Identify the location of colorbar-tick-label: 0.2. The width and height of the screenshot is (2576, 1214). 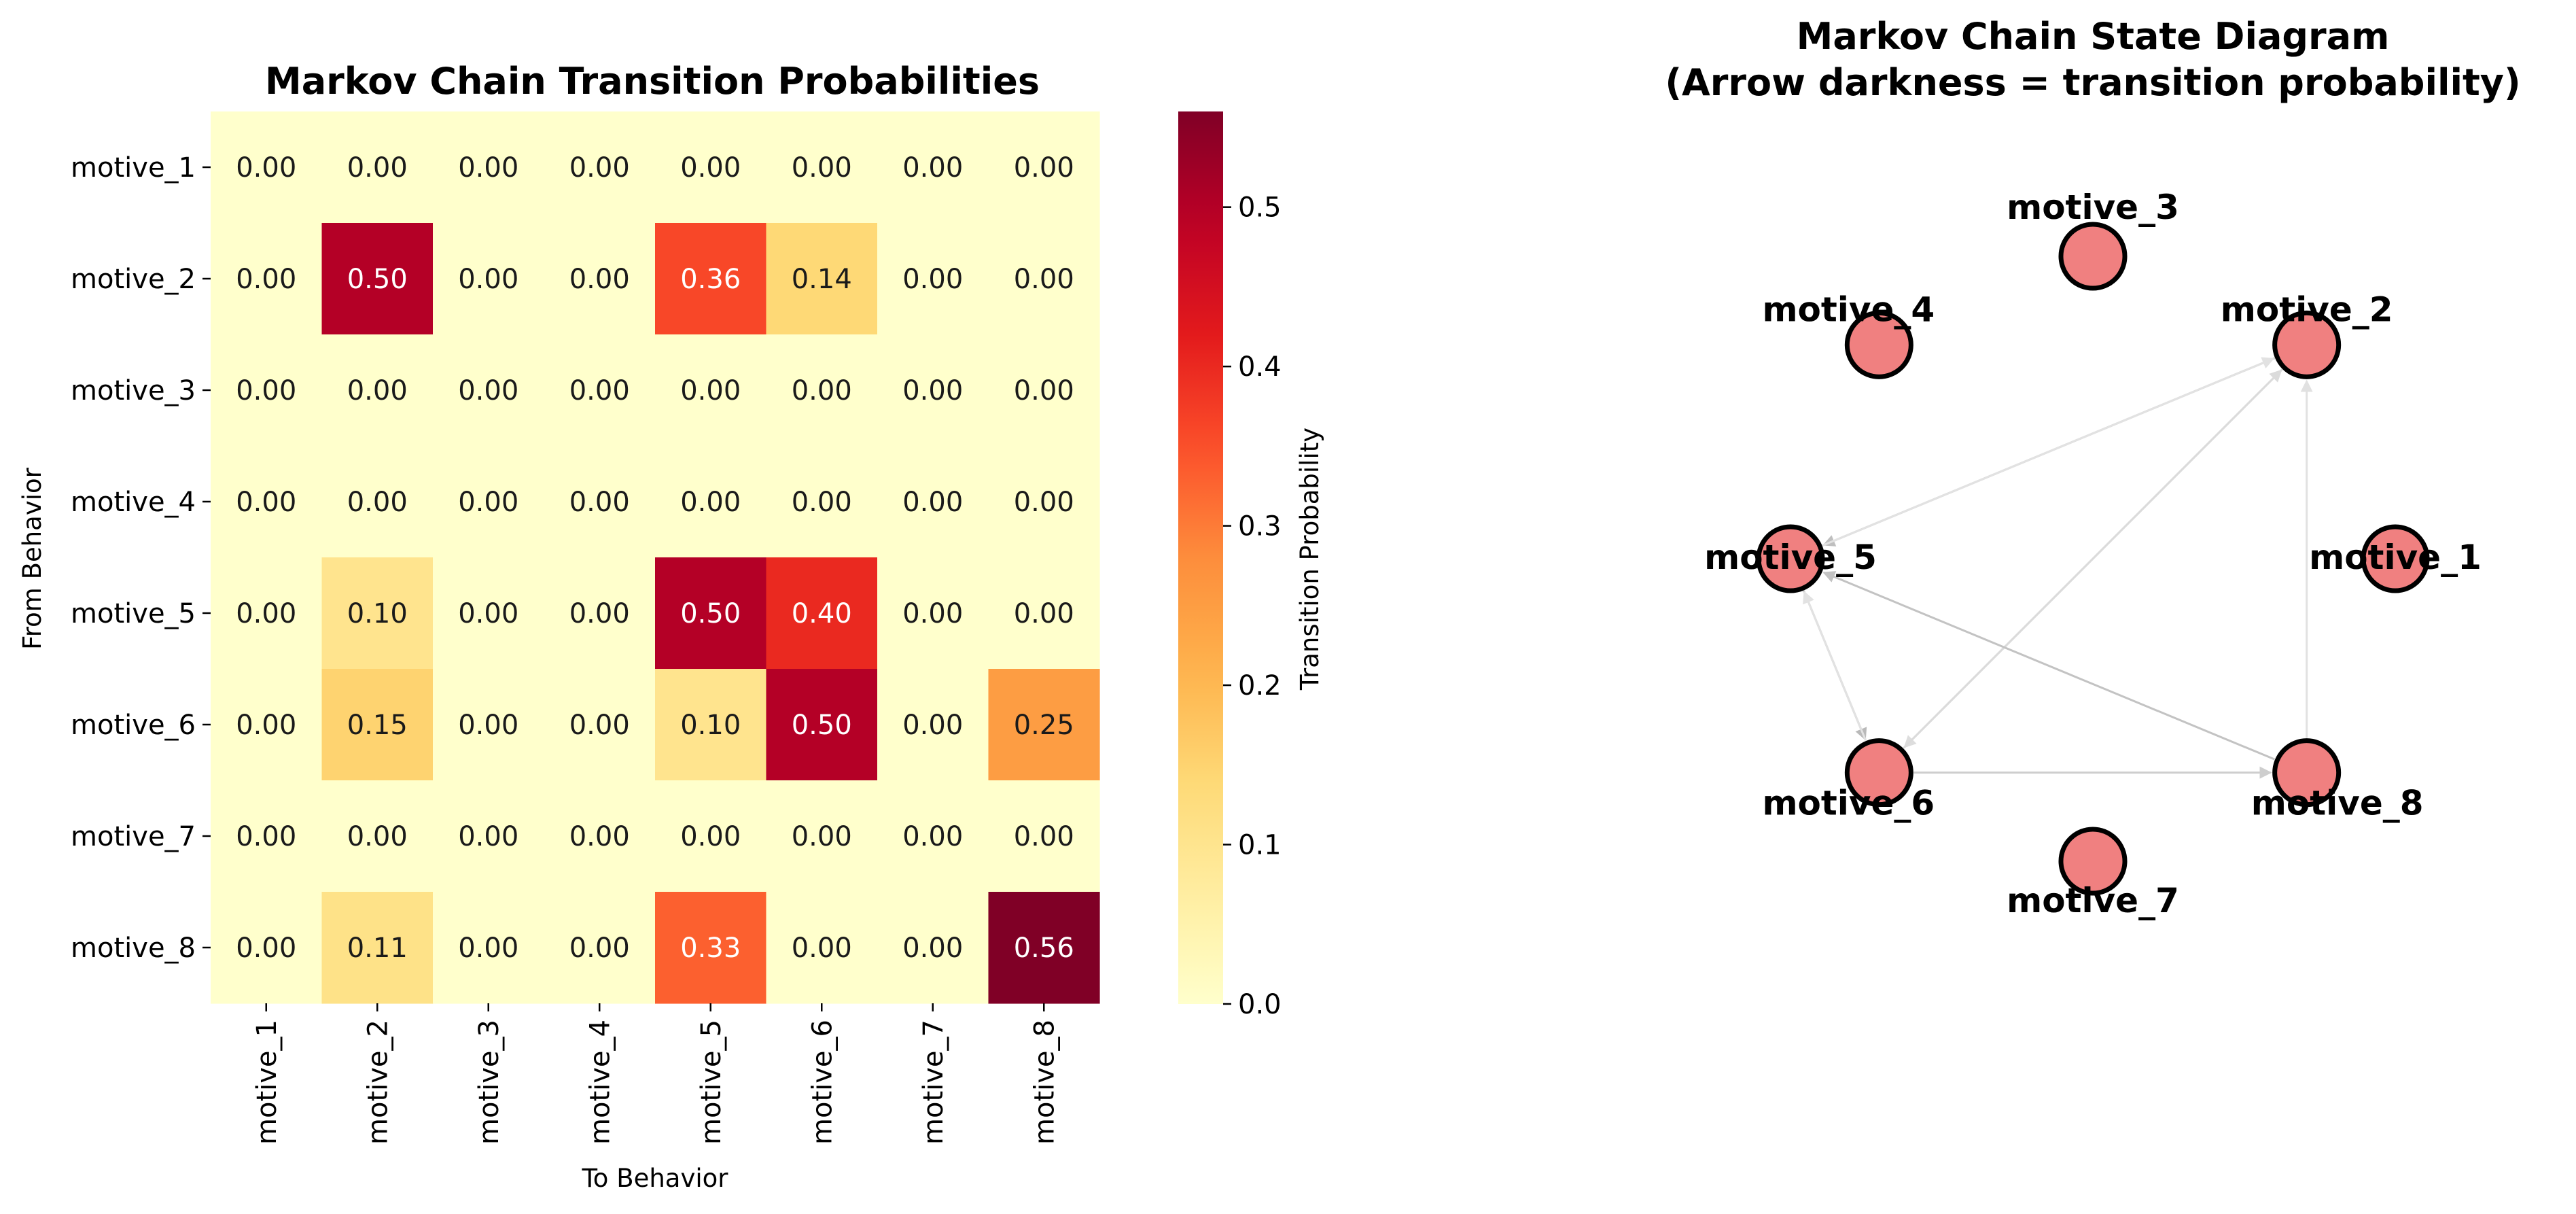
(1260, 685).